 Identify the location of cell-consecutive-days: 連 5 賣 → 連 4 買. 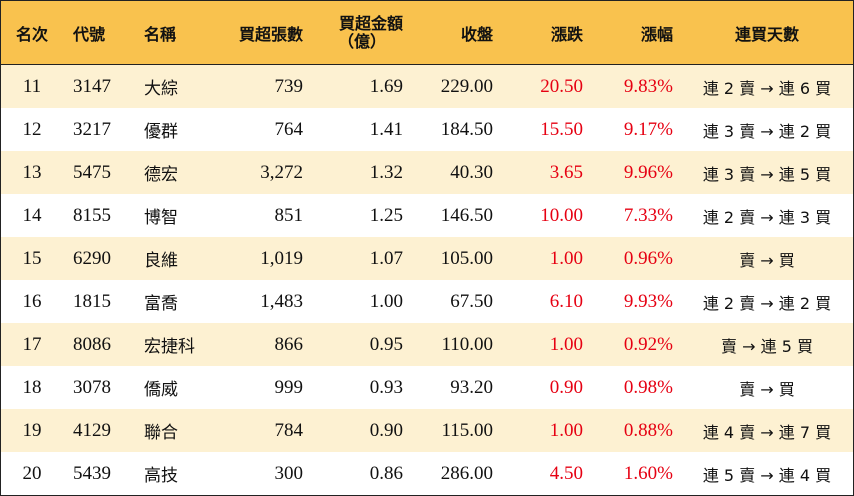
(767, 475).